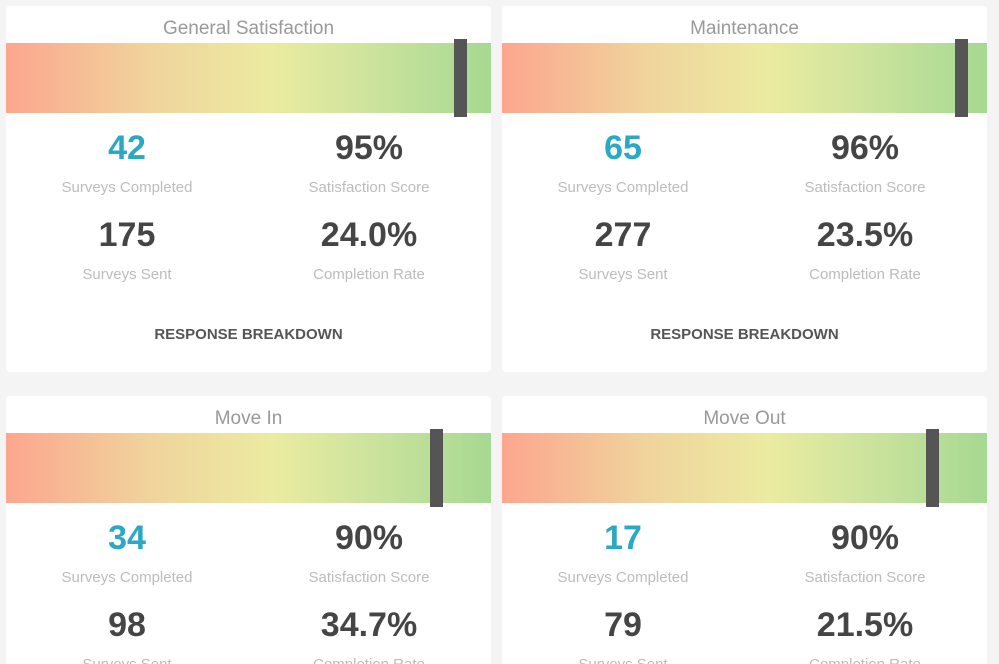  What do you see at coordinates (623, 148) in the screenshot?
I see `surveys-completed-value: 65` at bounding box center [623, 148].